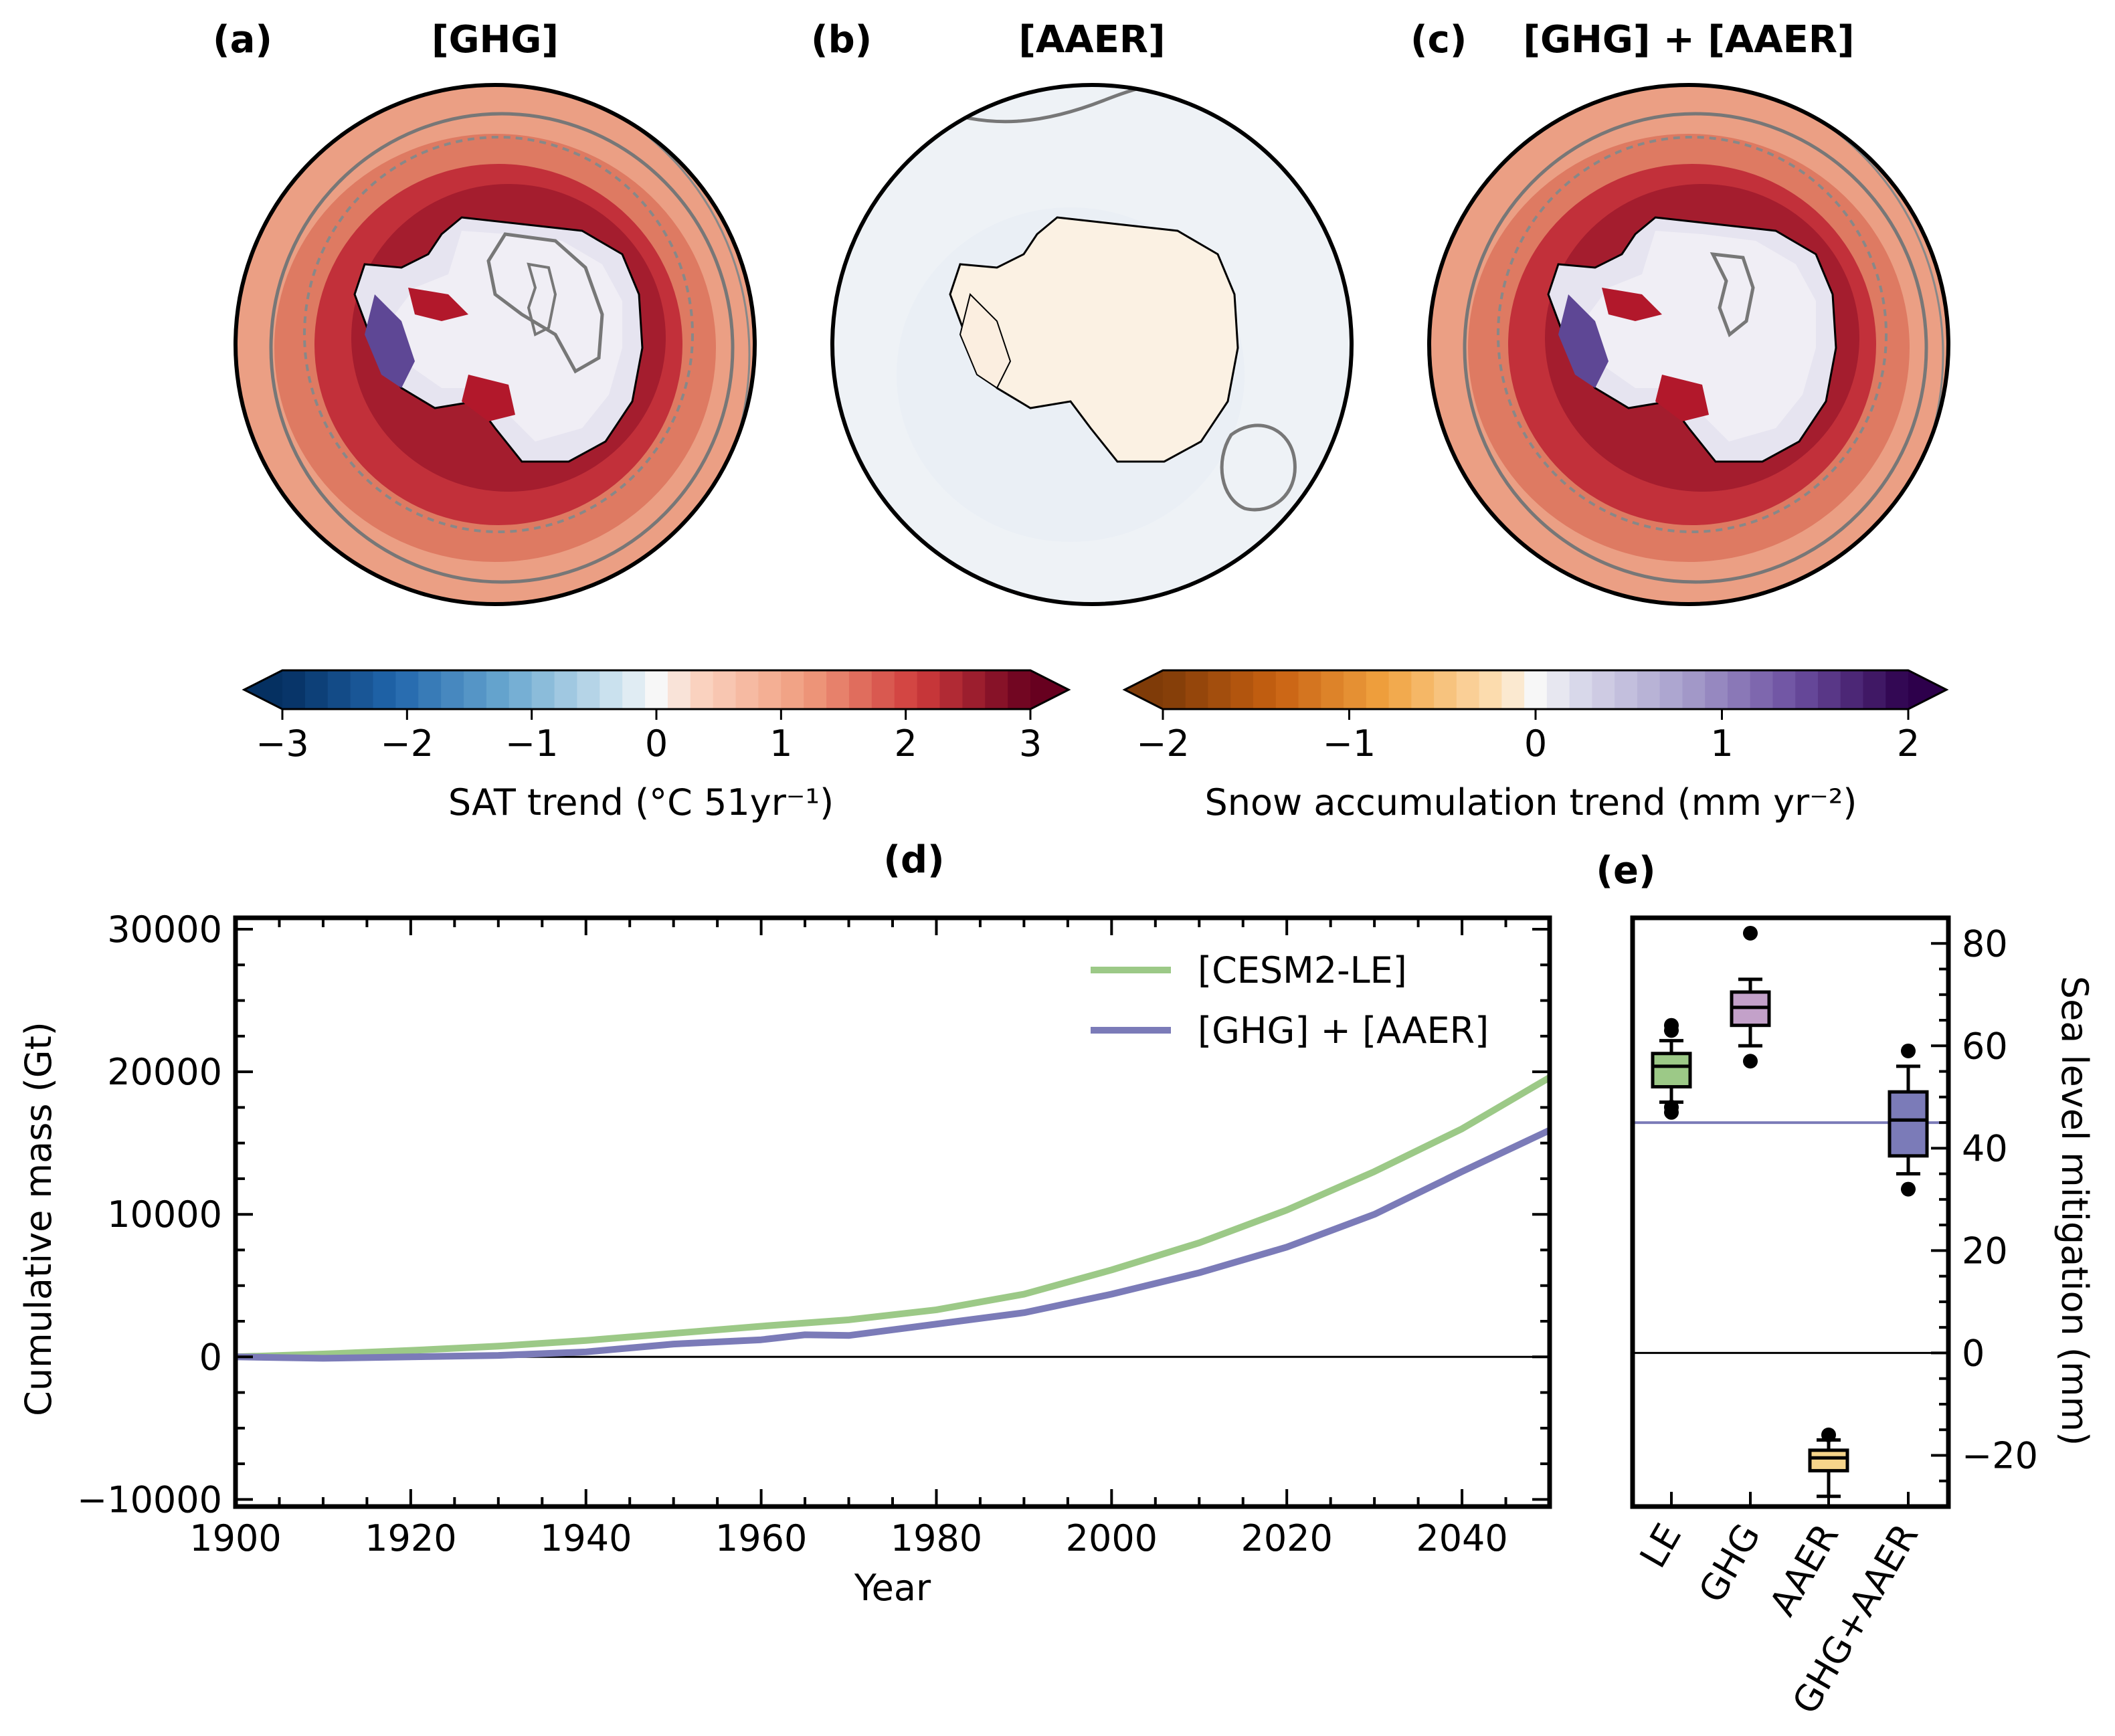 Image resolution: width=2115 pixels, height=1736 pixels. What do you see at coordinates (1985, 1251) in the screenshot?
I see `plot-e-ytick-label: 20` at bounding box center [1985, 1251].